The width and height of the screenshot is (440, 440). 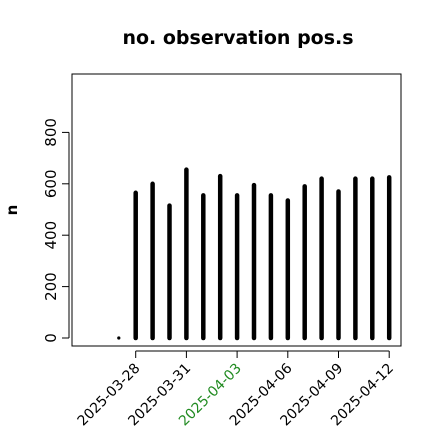 What do you see at coordinates (237, 38) in the screenshot?
I see `chart-title: no. observation pos.s` at bounding box center [237, 38].